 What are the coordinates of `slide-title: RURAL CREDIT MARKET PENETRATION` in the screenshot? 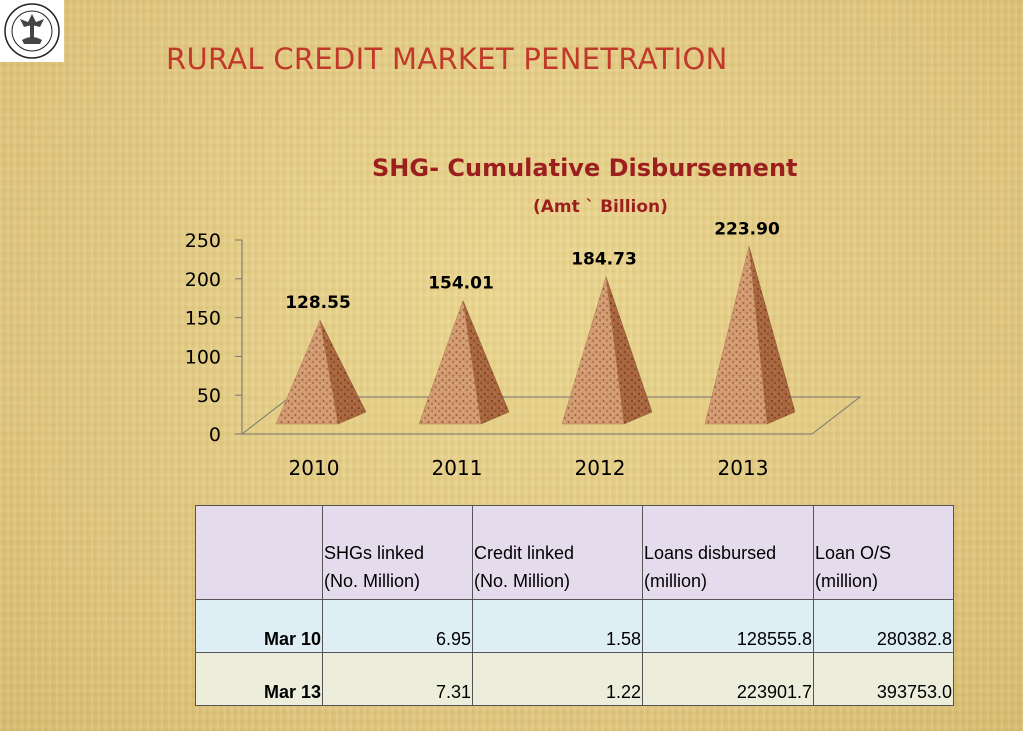 It's located at (447, 59).